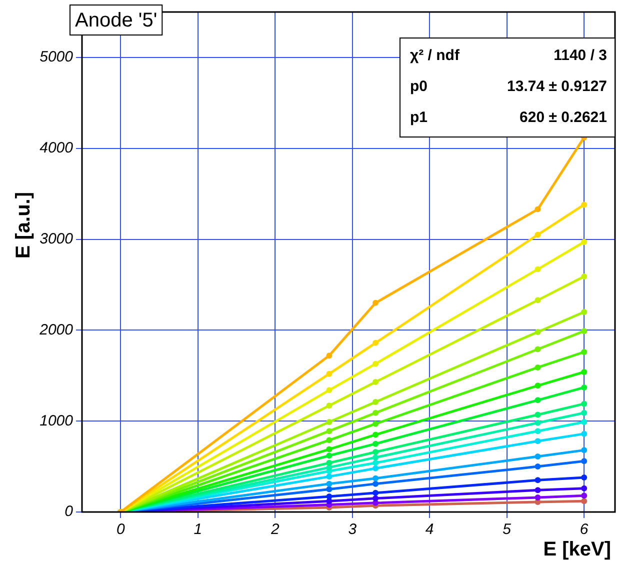 The image size is (619, 566). What do you see at coordinates (507, 529) in the screenshot?
I see `x-tick-label: 5` at bounding box center [507, 529].